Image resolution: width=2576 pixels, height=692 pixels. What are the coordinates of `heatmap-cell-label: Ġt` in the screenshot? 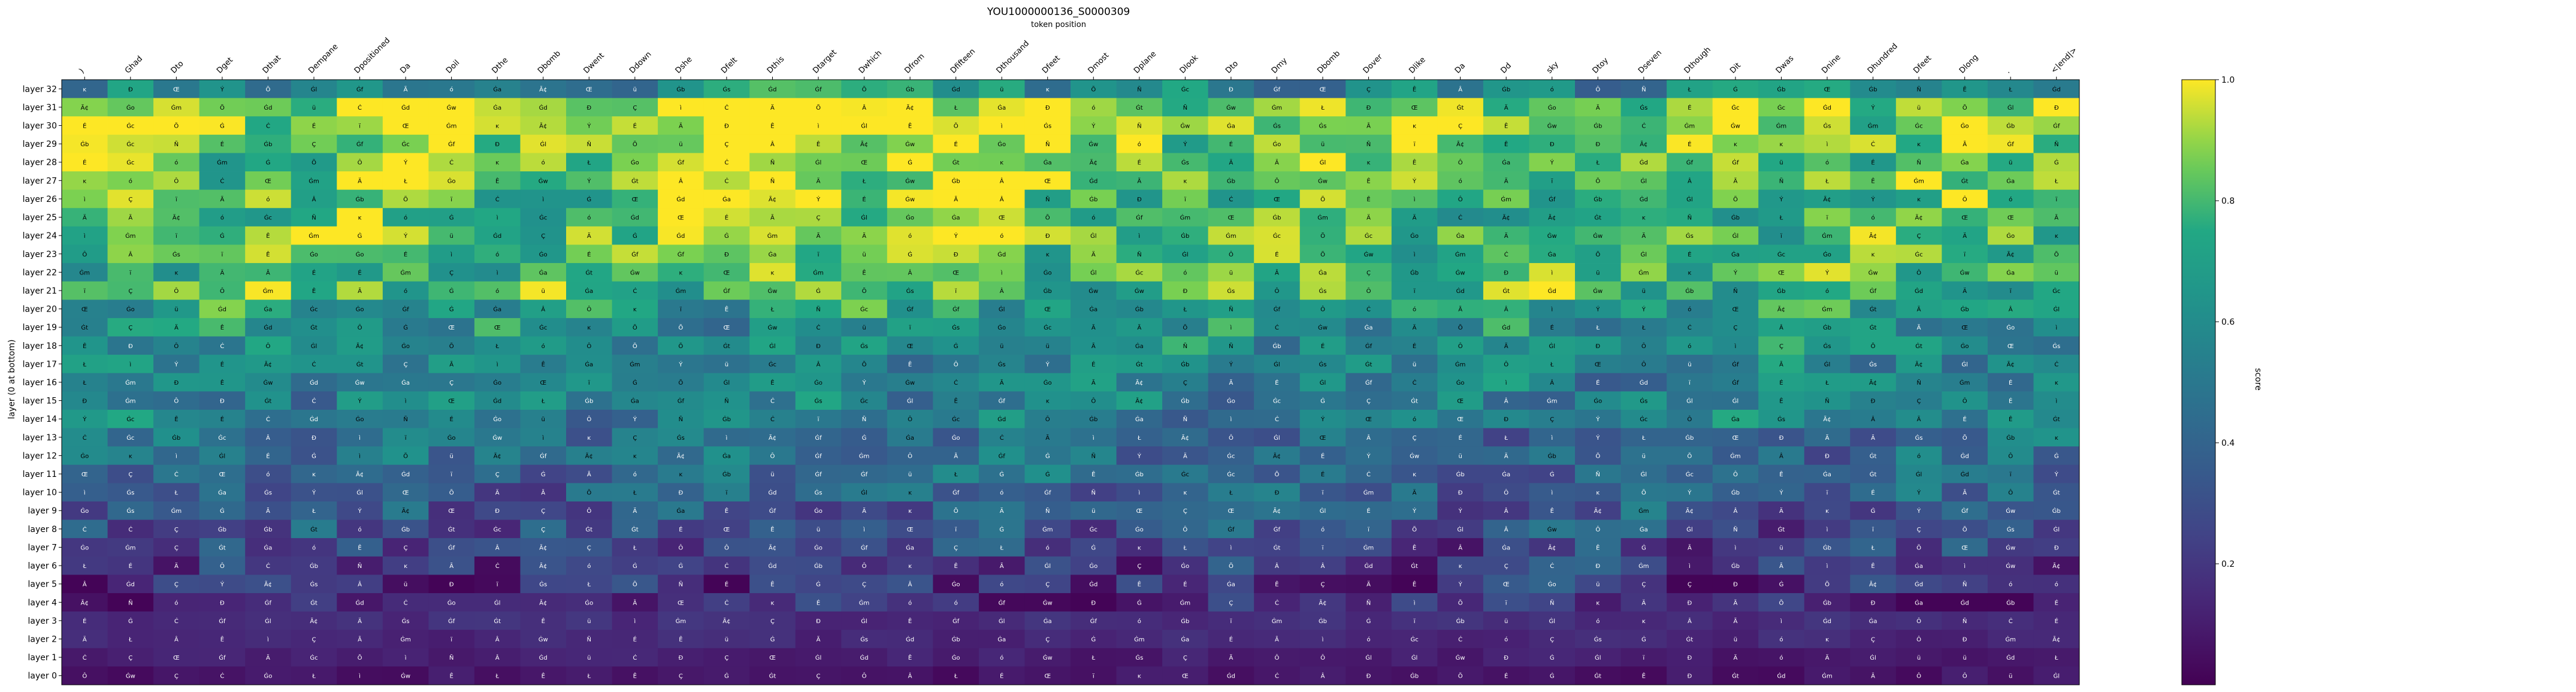 It's located at (635, 181).